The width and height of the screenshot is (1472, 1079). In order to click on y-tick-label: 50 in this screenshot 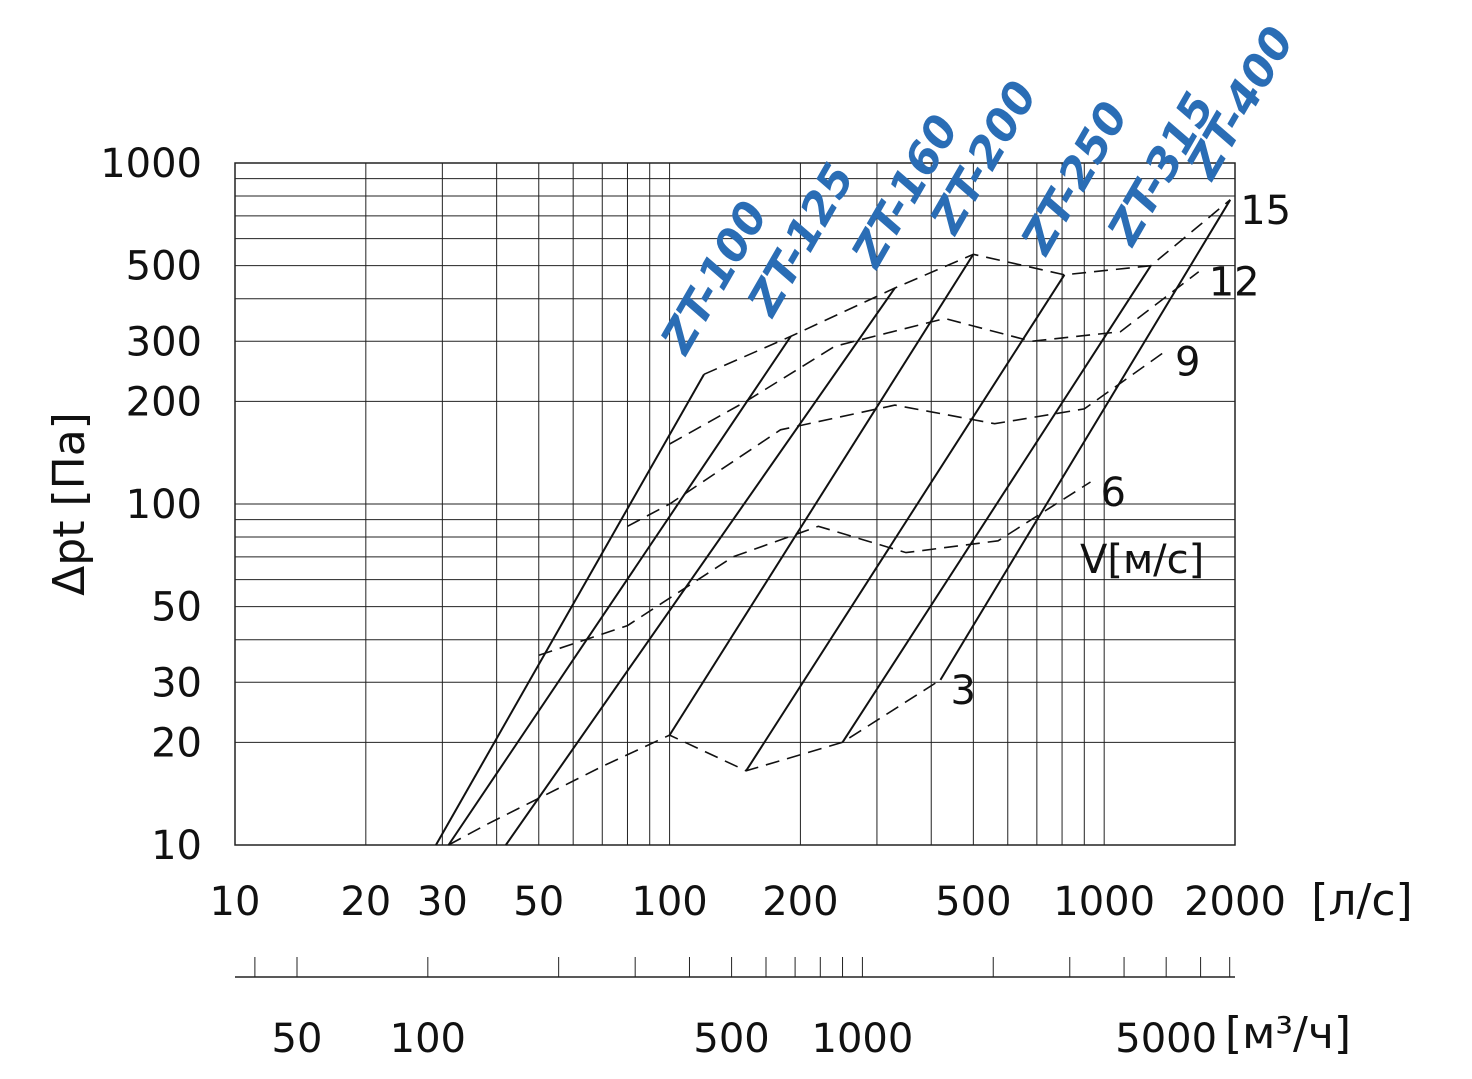, I will do `click(176, 608)`.